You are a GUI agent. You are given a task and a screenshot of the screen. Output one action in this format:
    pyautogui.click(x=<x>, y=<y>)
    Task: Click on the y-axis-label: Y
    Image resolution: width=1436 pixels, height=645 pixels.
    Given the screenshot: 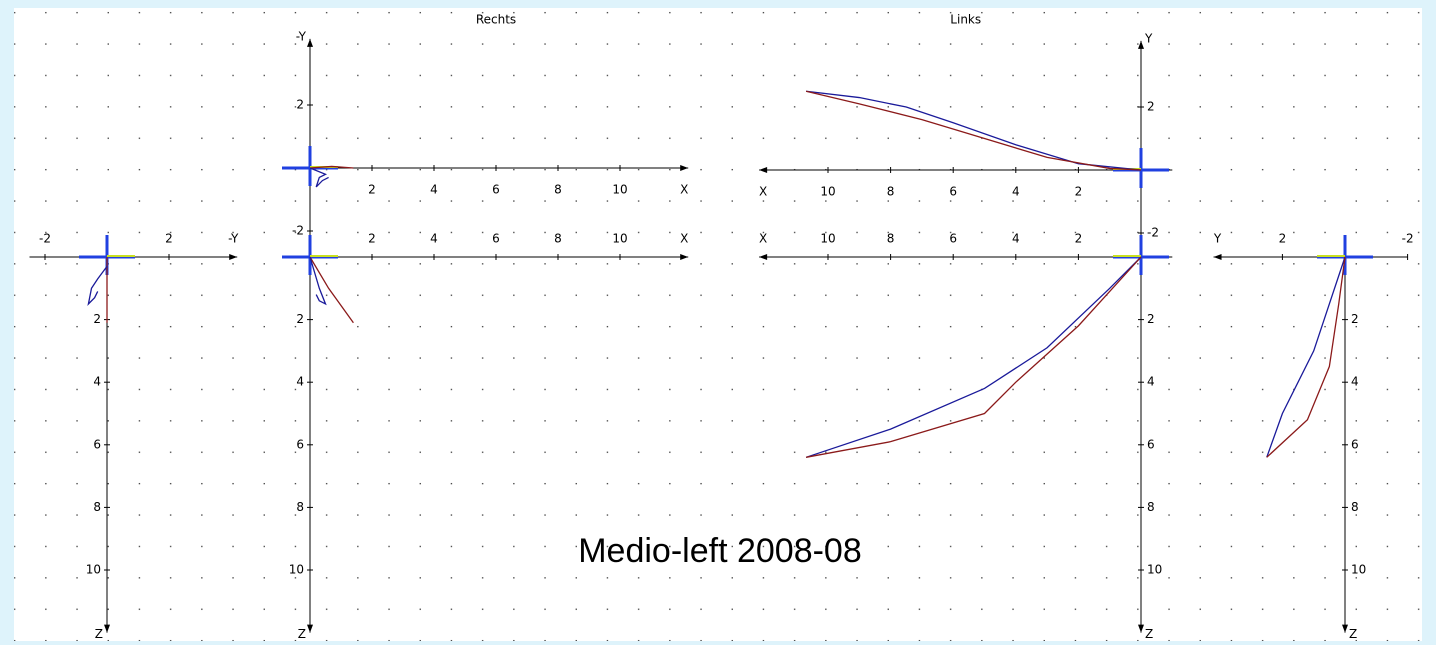 What is the action you would take?
    pyautogui.click(x=1148, y=38)
    